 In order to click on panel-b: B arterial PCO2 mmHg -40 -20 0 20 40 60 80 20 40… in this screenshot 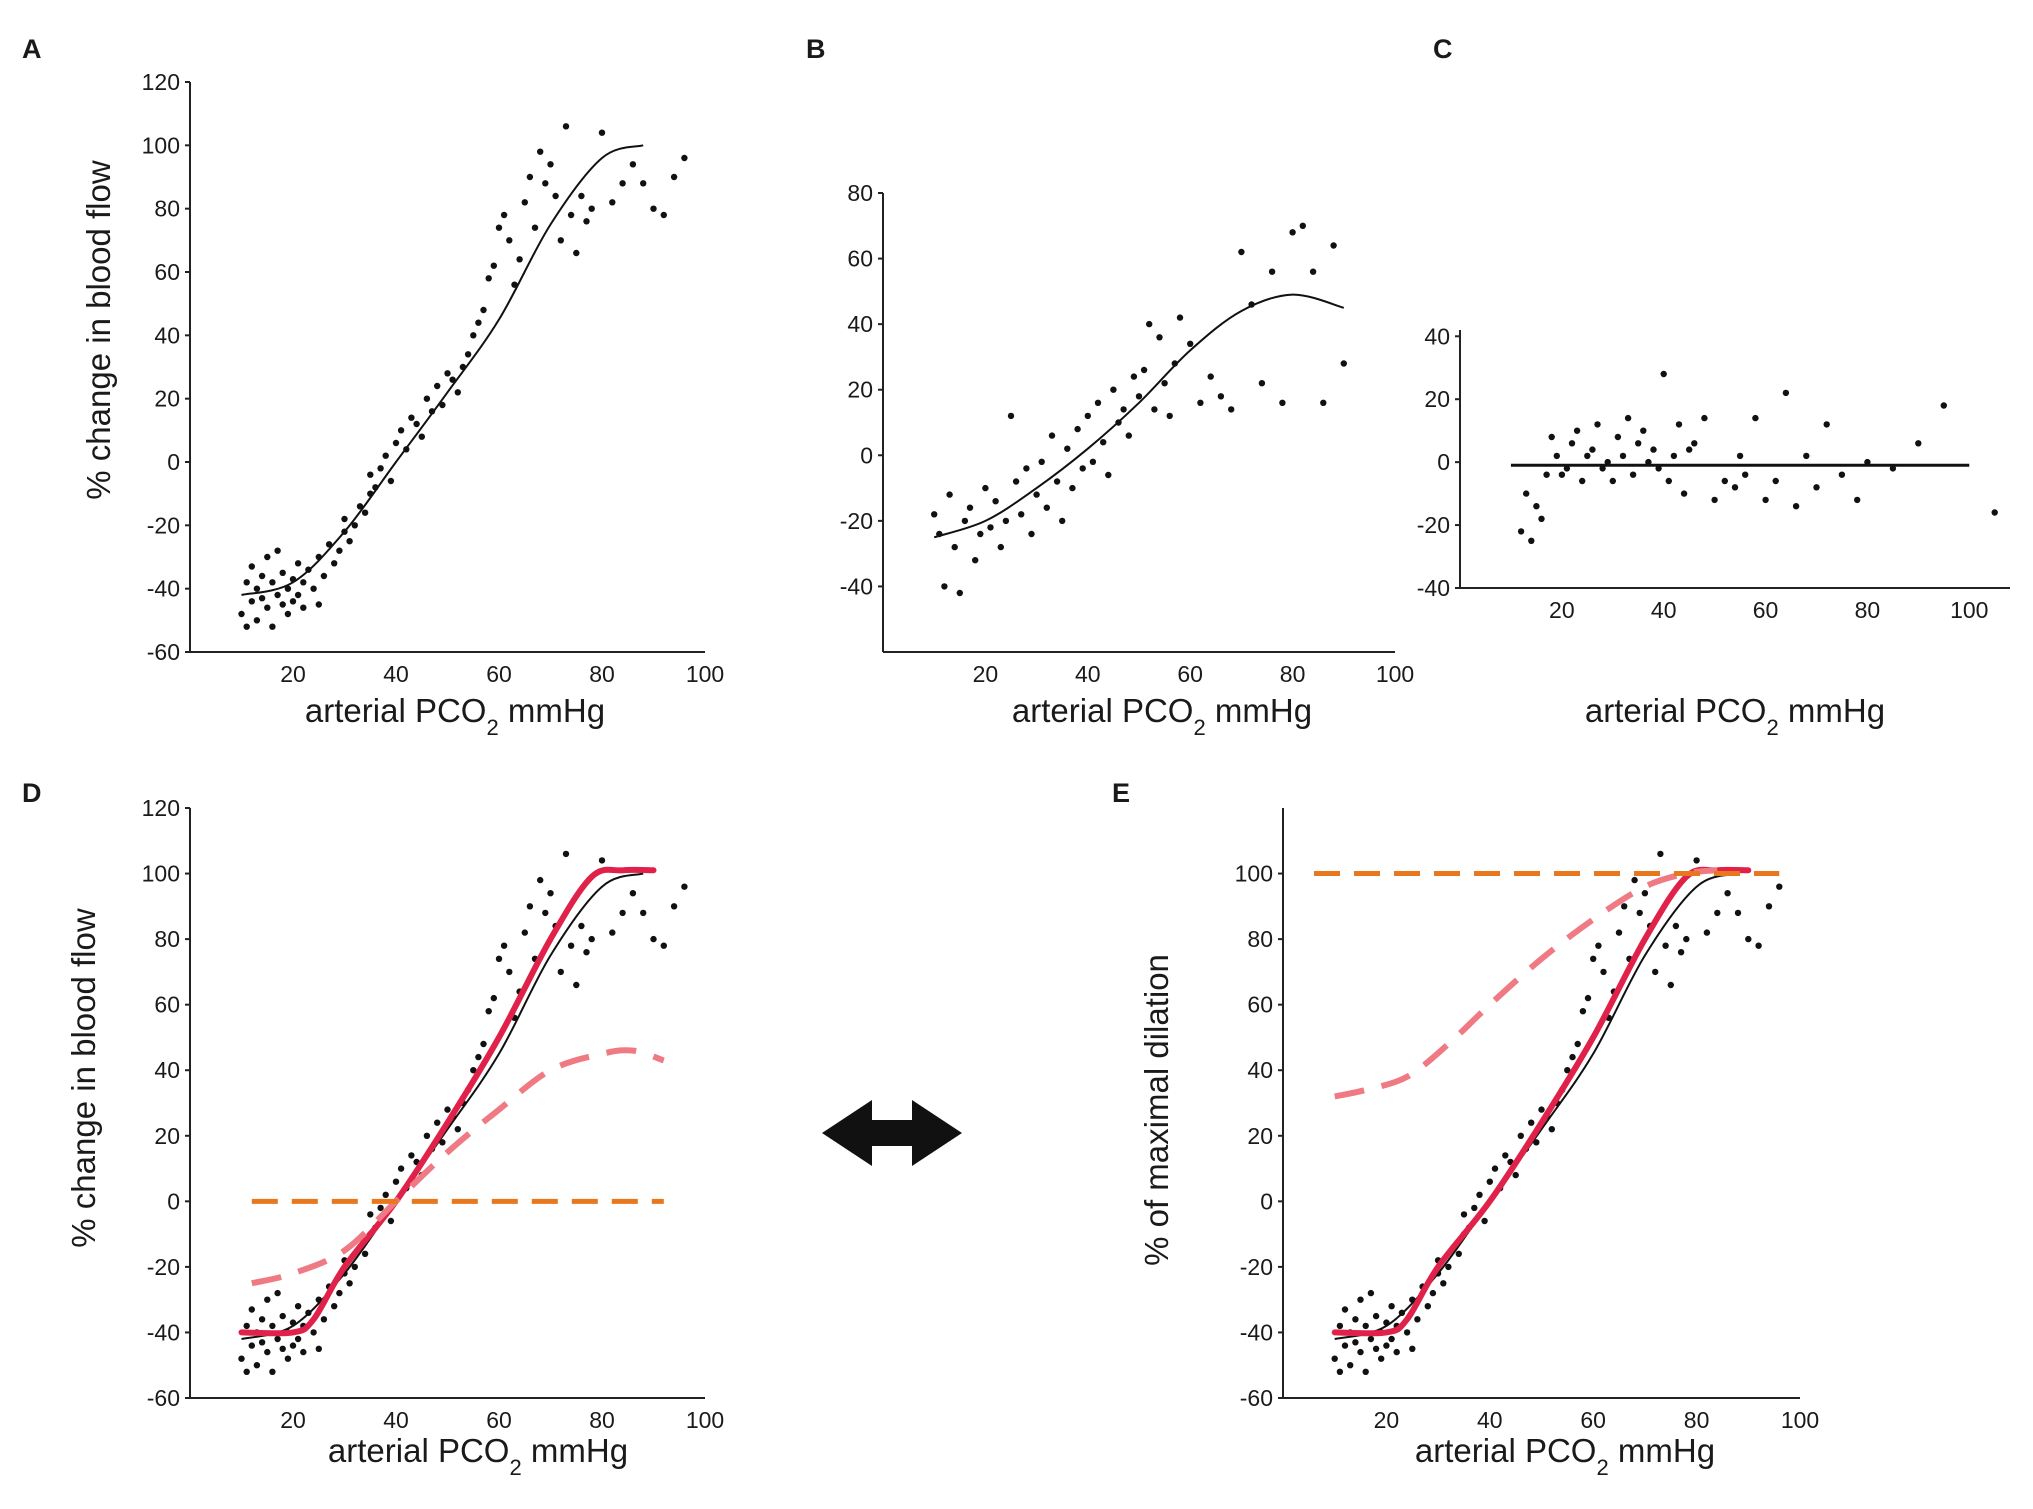, I will do `click(1110, 387)`.